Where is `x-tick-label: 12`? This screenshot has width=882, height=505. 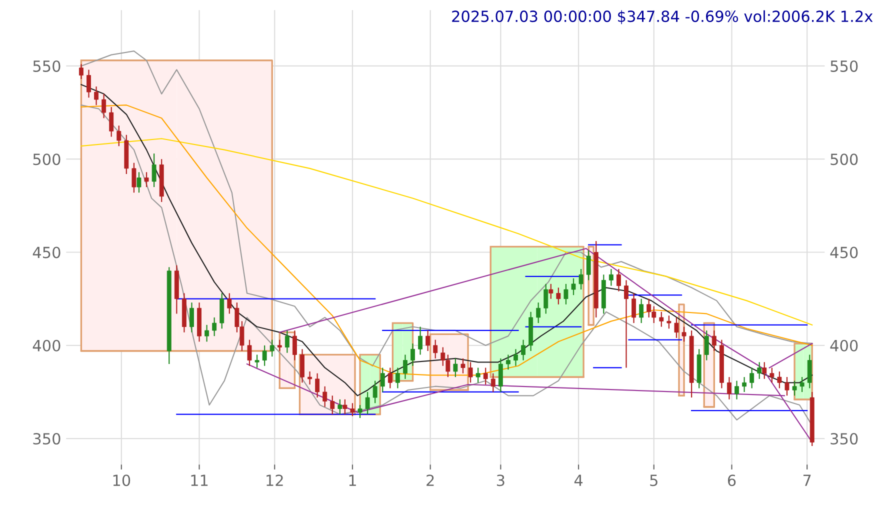
x-tick-label: 12 is located at coordinates (274, 480).